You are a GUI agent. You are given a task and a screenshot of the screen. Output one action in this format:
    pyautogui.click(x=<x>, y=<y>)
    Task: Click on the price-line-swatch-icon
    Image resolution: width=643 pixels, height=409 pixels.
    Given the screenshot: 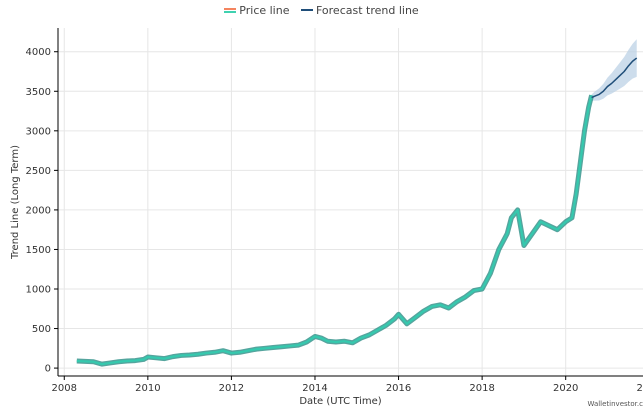 What is the action you would take?
    pyautogui.click(x=230, y=10)
    